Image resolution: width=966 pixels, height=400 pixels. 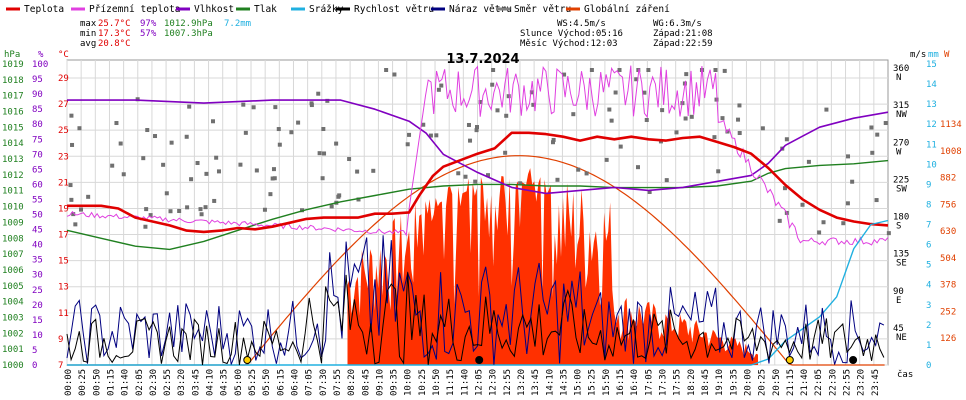 I want to click on stat-max-label: max, so click(x=88, y=24).